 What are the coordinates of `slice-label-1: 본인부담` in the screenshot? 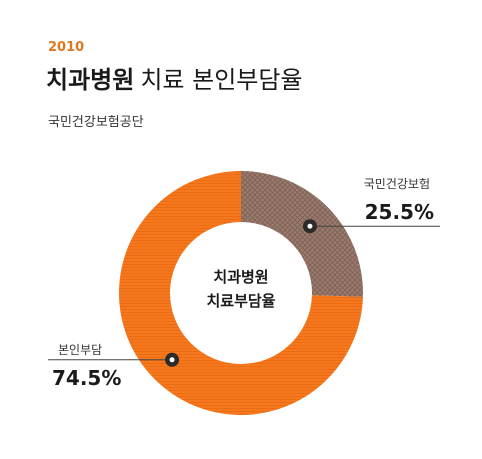 It's located at (80, 350).